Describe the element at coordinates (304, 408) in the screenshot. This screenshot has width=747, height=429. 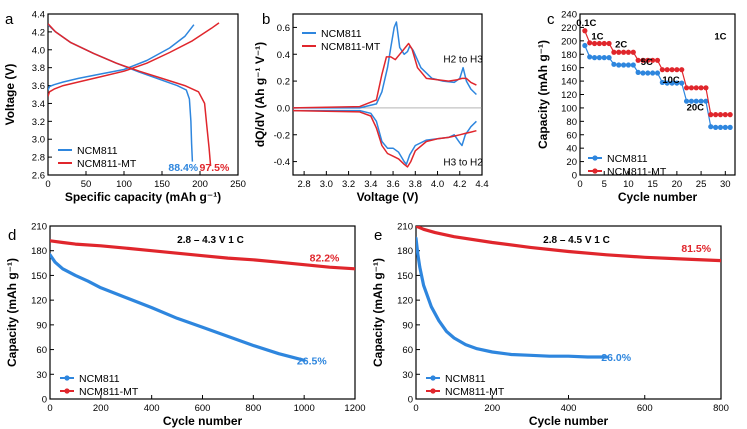
I see `x-tick-label-d: 1000` at that location.